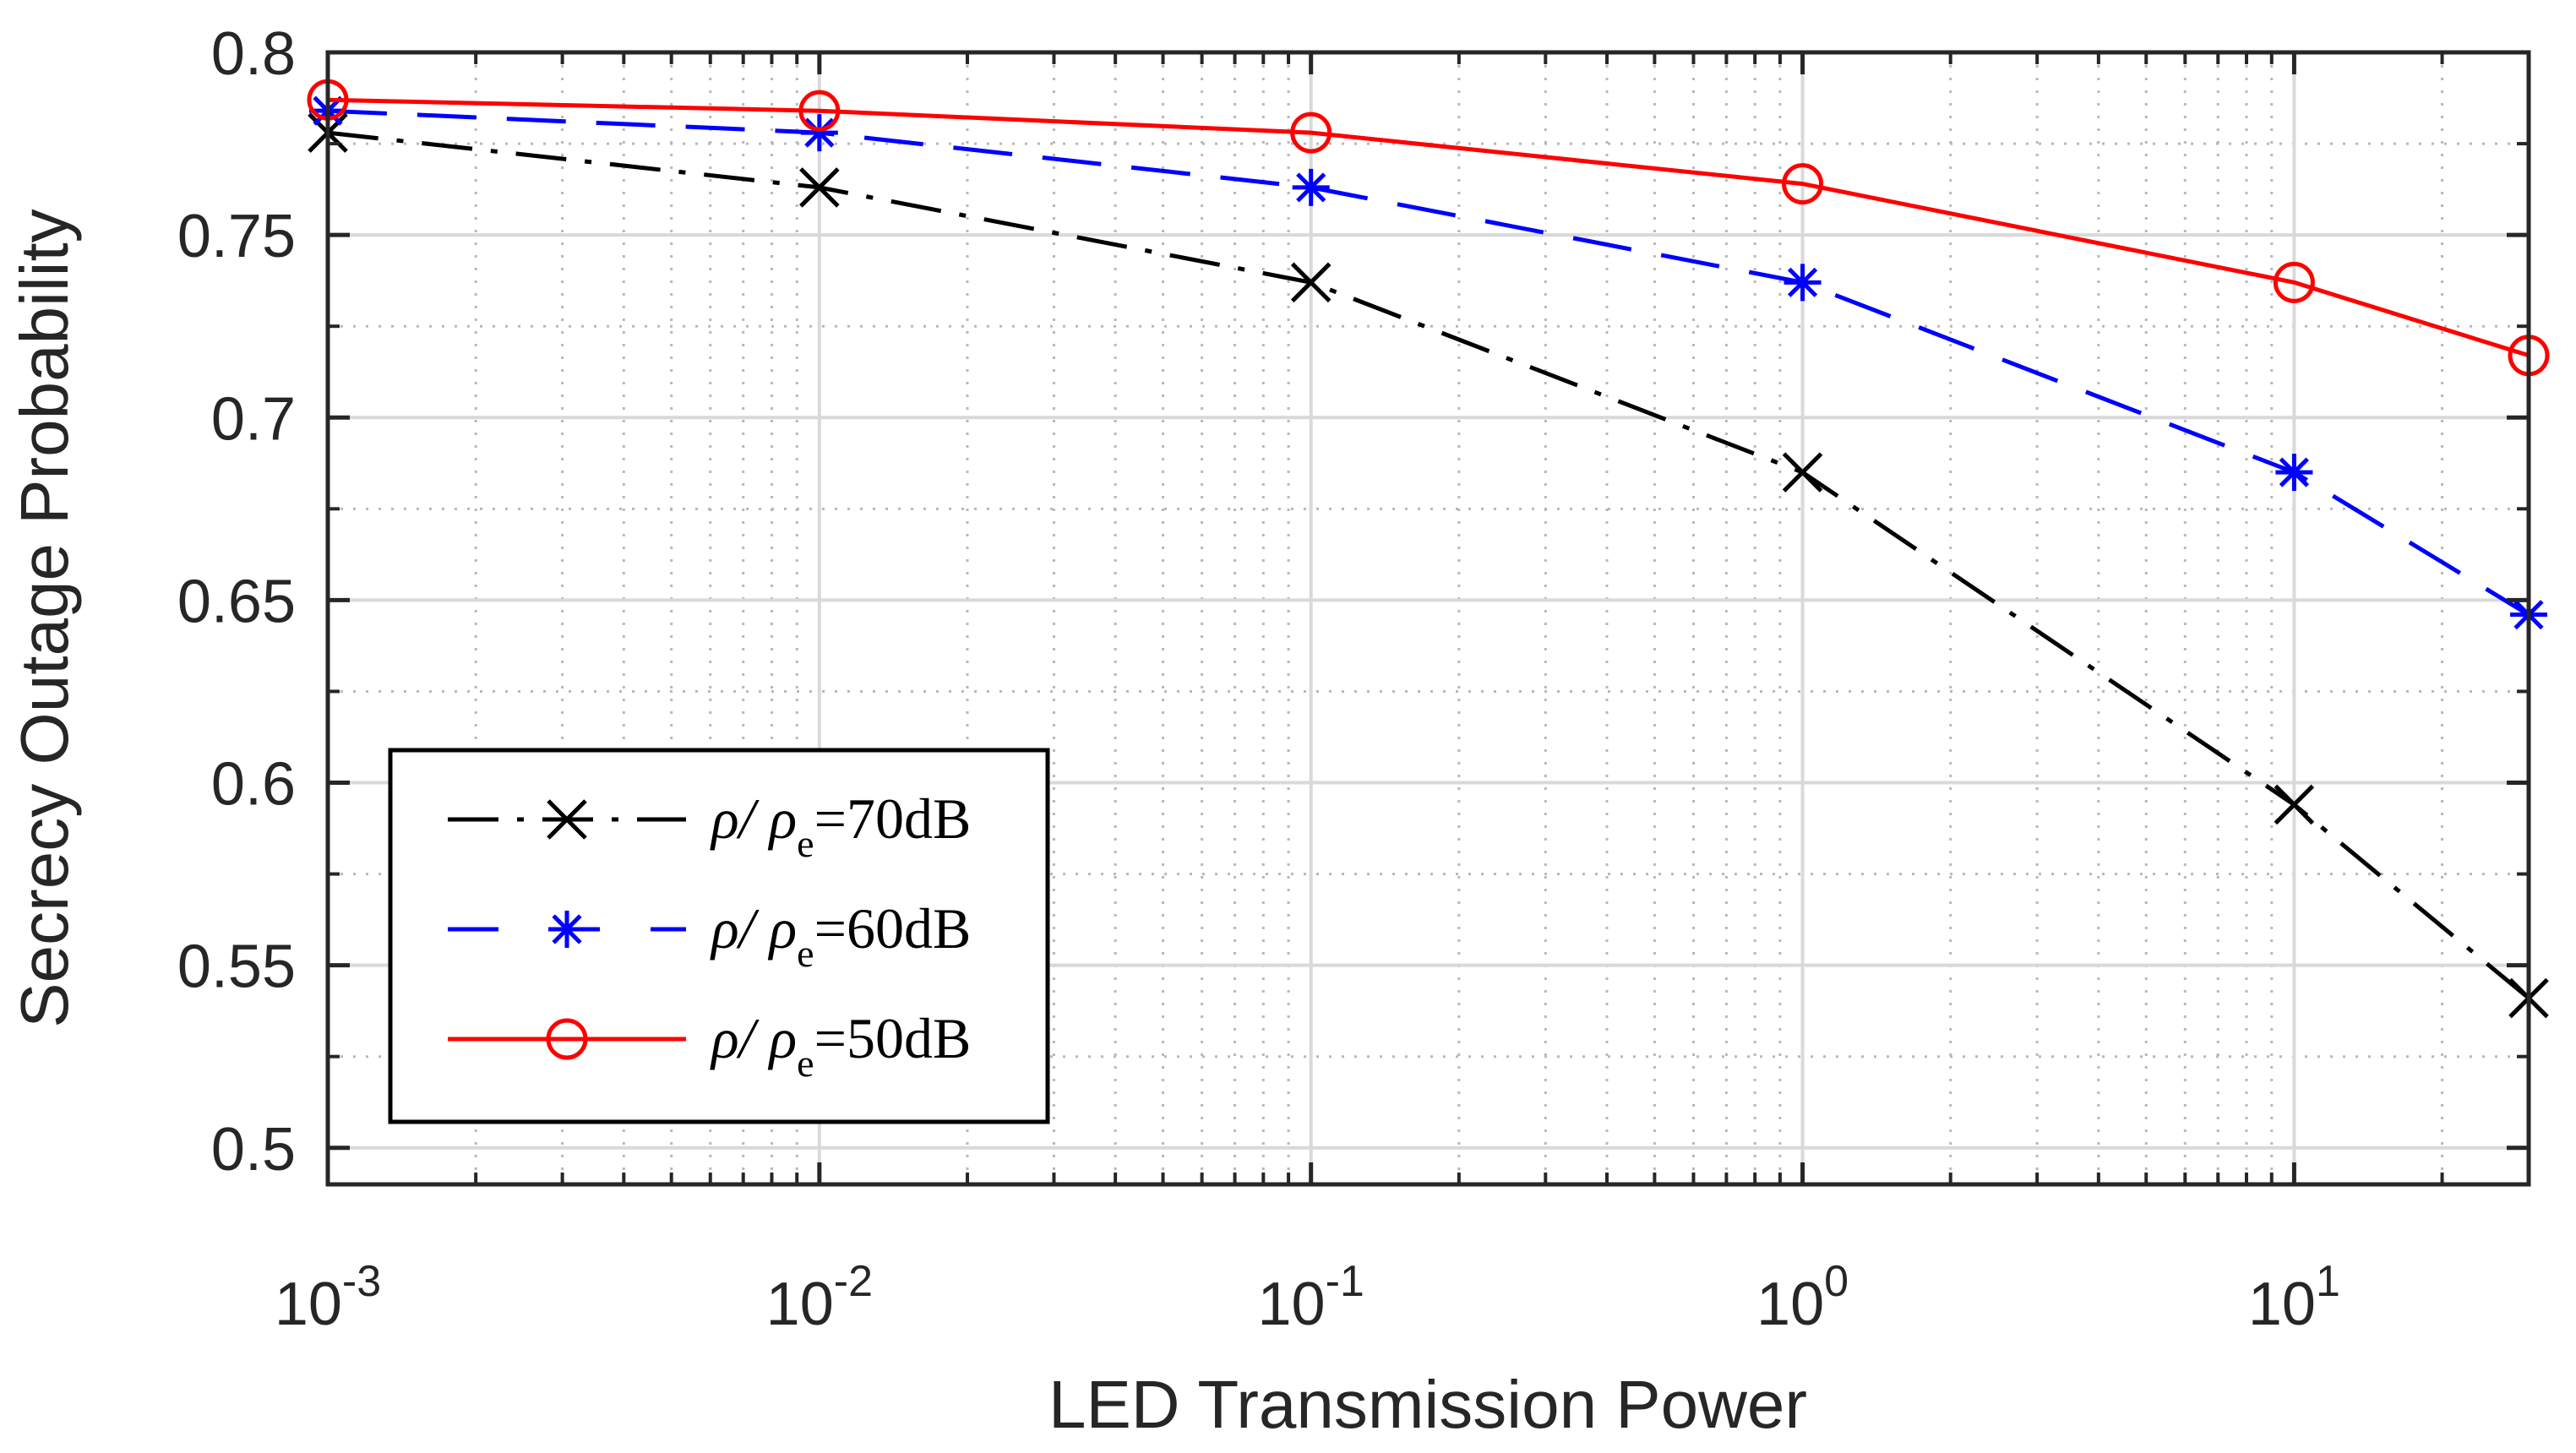  I want to click on x-tick-label: 10⁻³, so click(328, 1297).